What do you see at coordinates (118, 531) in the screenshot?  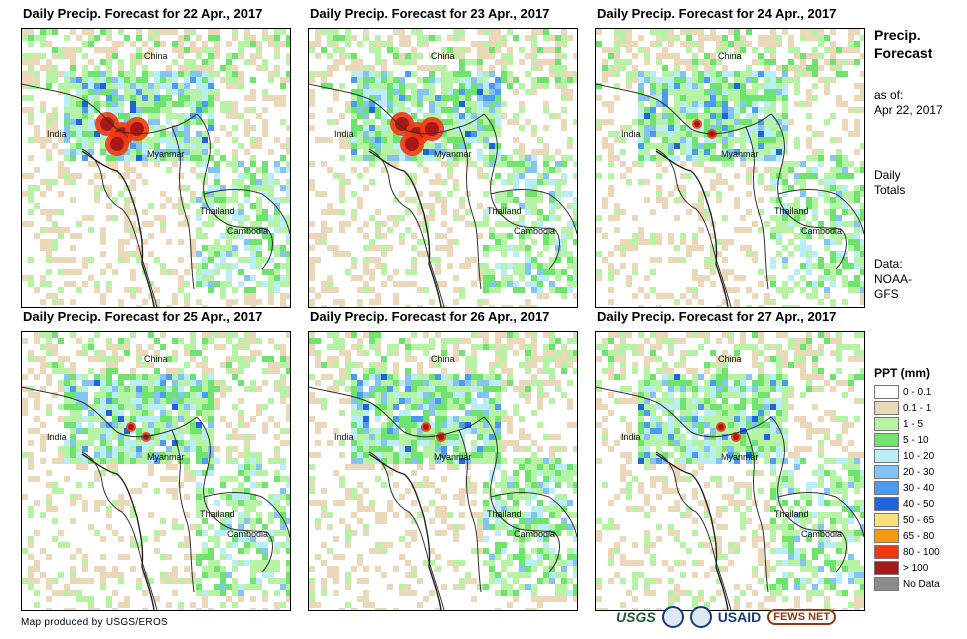 I see `coastline` at bounding box center [118, 531].